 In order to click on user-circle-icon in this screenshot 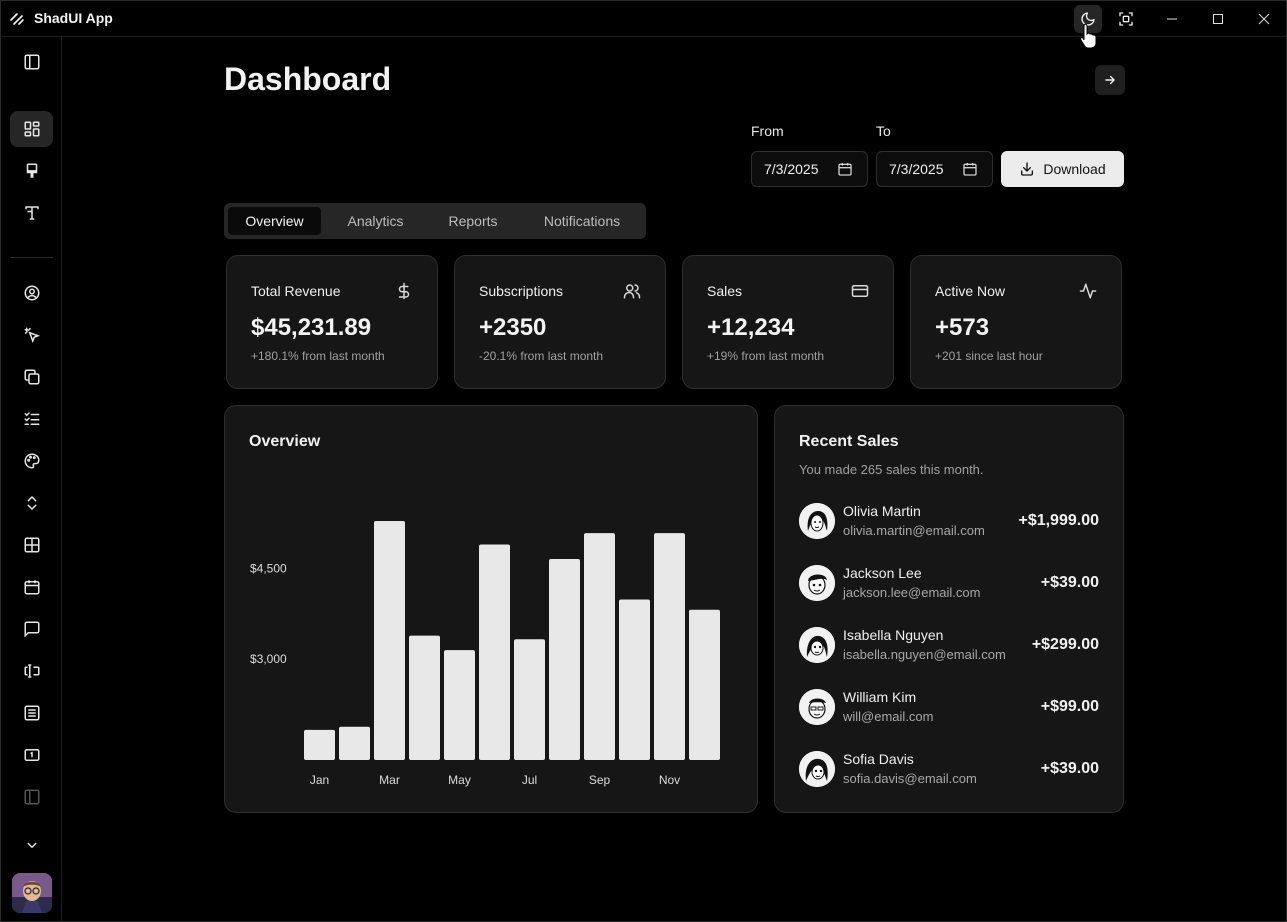, I will do `click(31, 293)`.